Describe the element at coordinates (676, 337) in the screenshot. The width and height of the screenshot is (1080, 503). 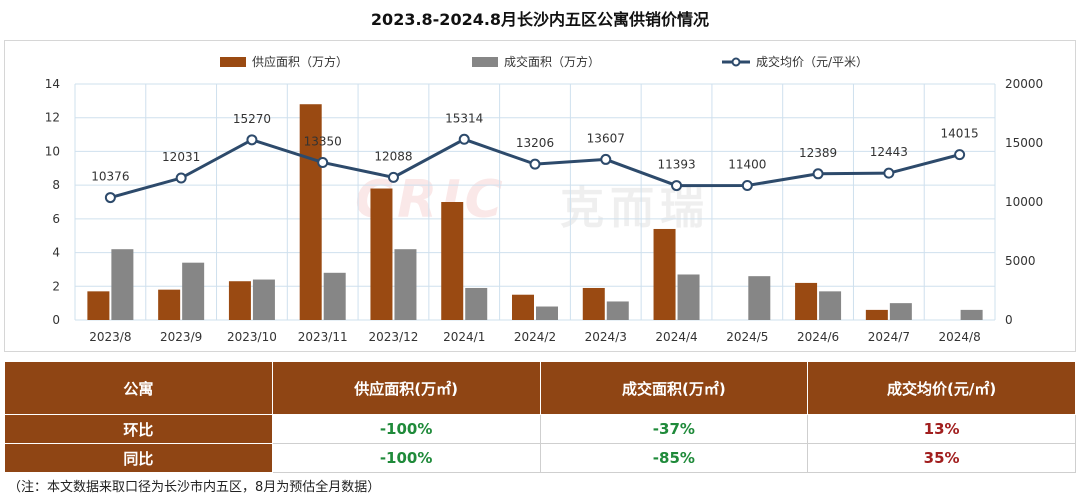
I see `x-tick-label: 2024/4` at that location.